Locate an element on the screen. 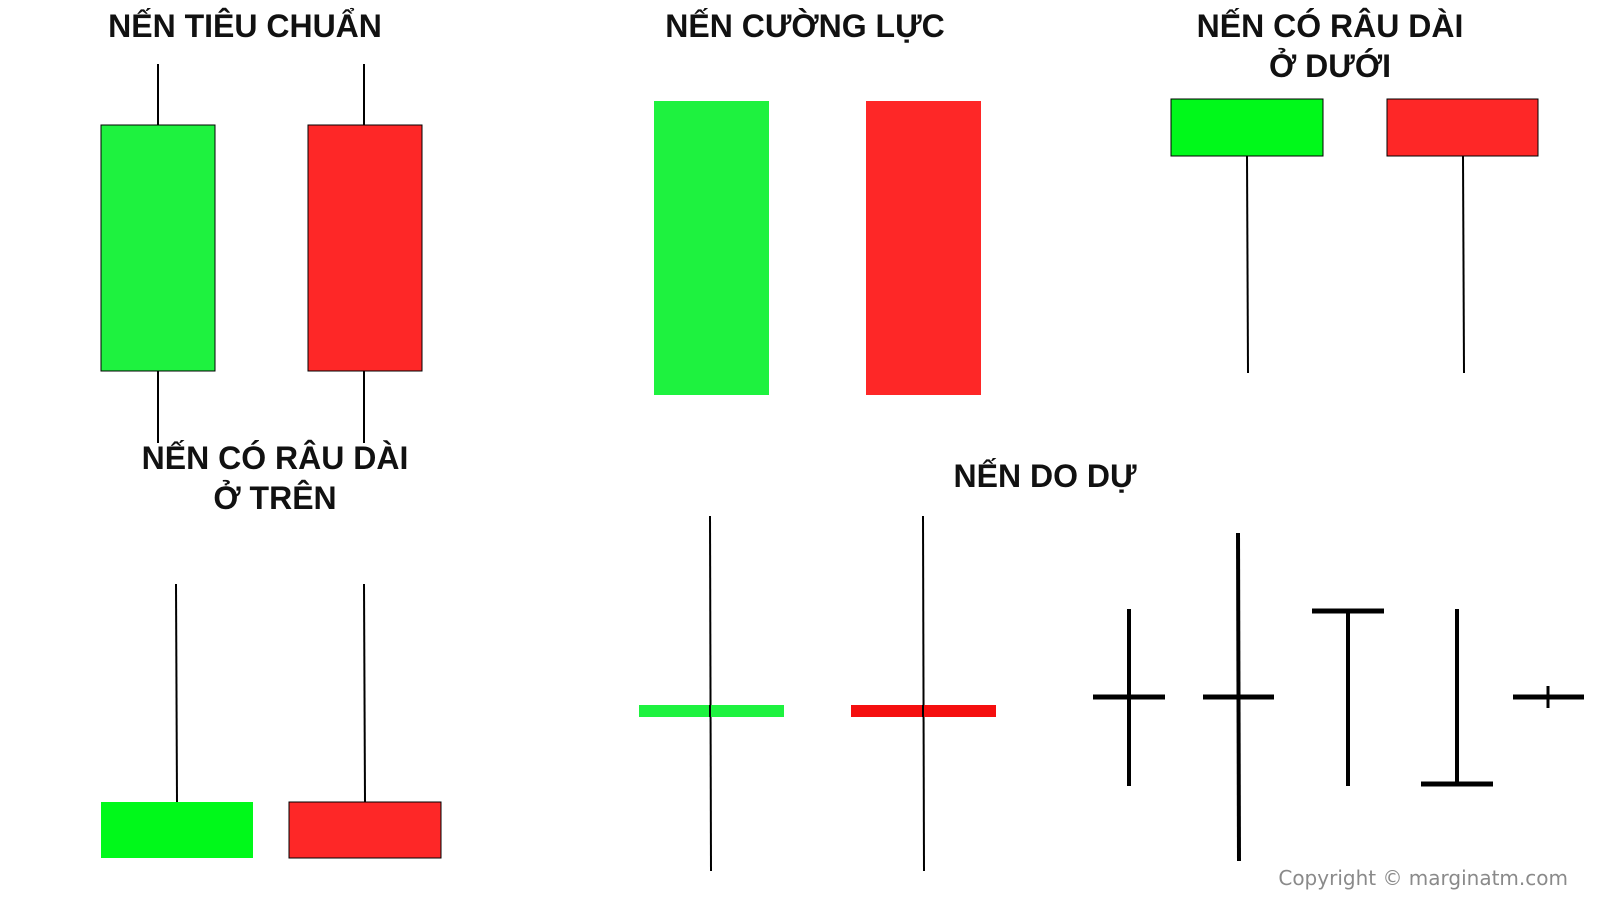  title-indecision-text: NẾN DO DỰ is located at coordinates (1045, 476).